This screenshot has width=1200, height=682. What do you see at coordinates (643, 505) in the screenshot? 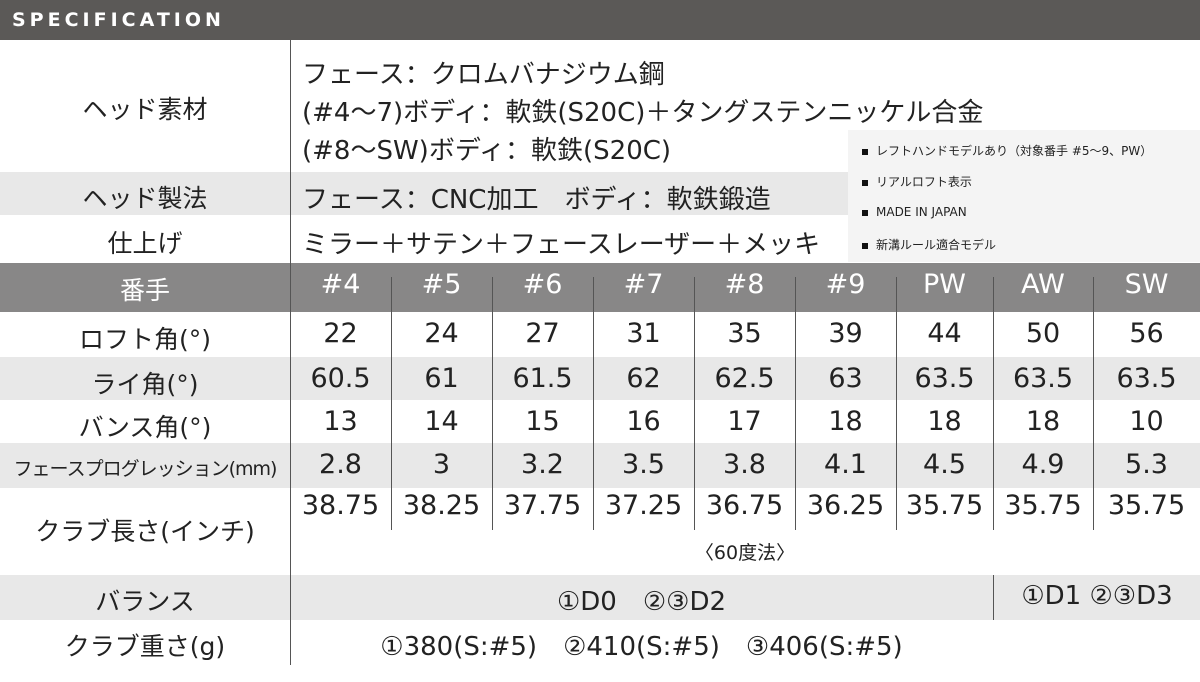
I see `cell-value: 37.25` at bounding box center [643, 505].